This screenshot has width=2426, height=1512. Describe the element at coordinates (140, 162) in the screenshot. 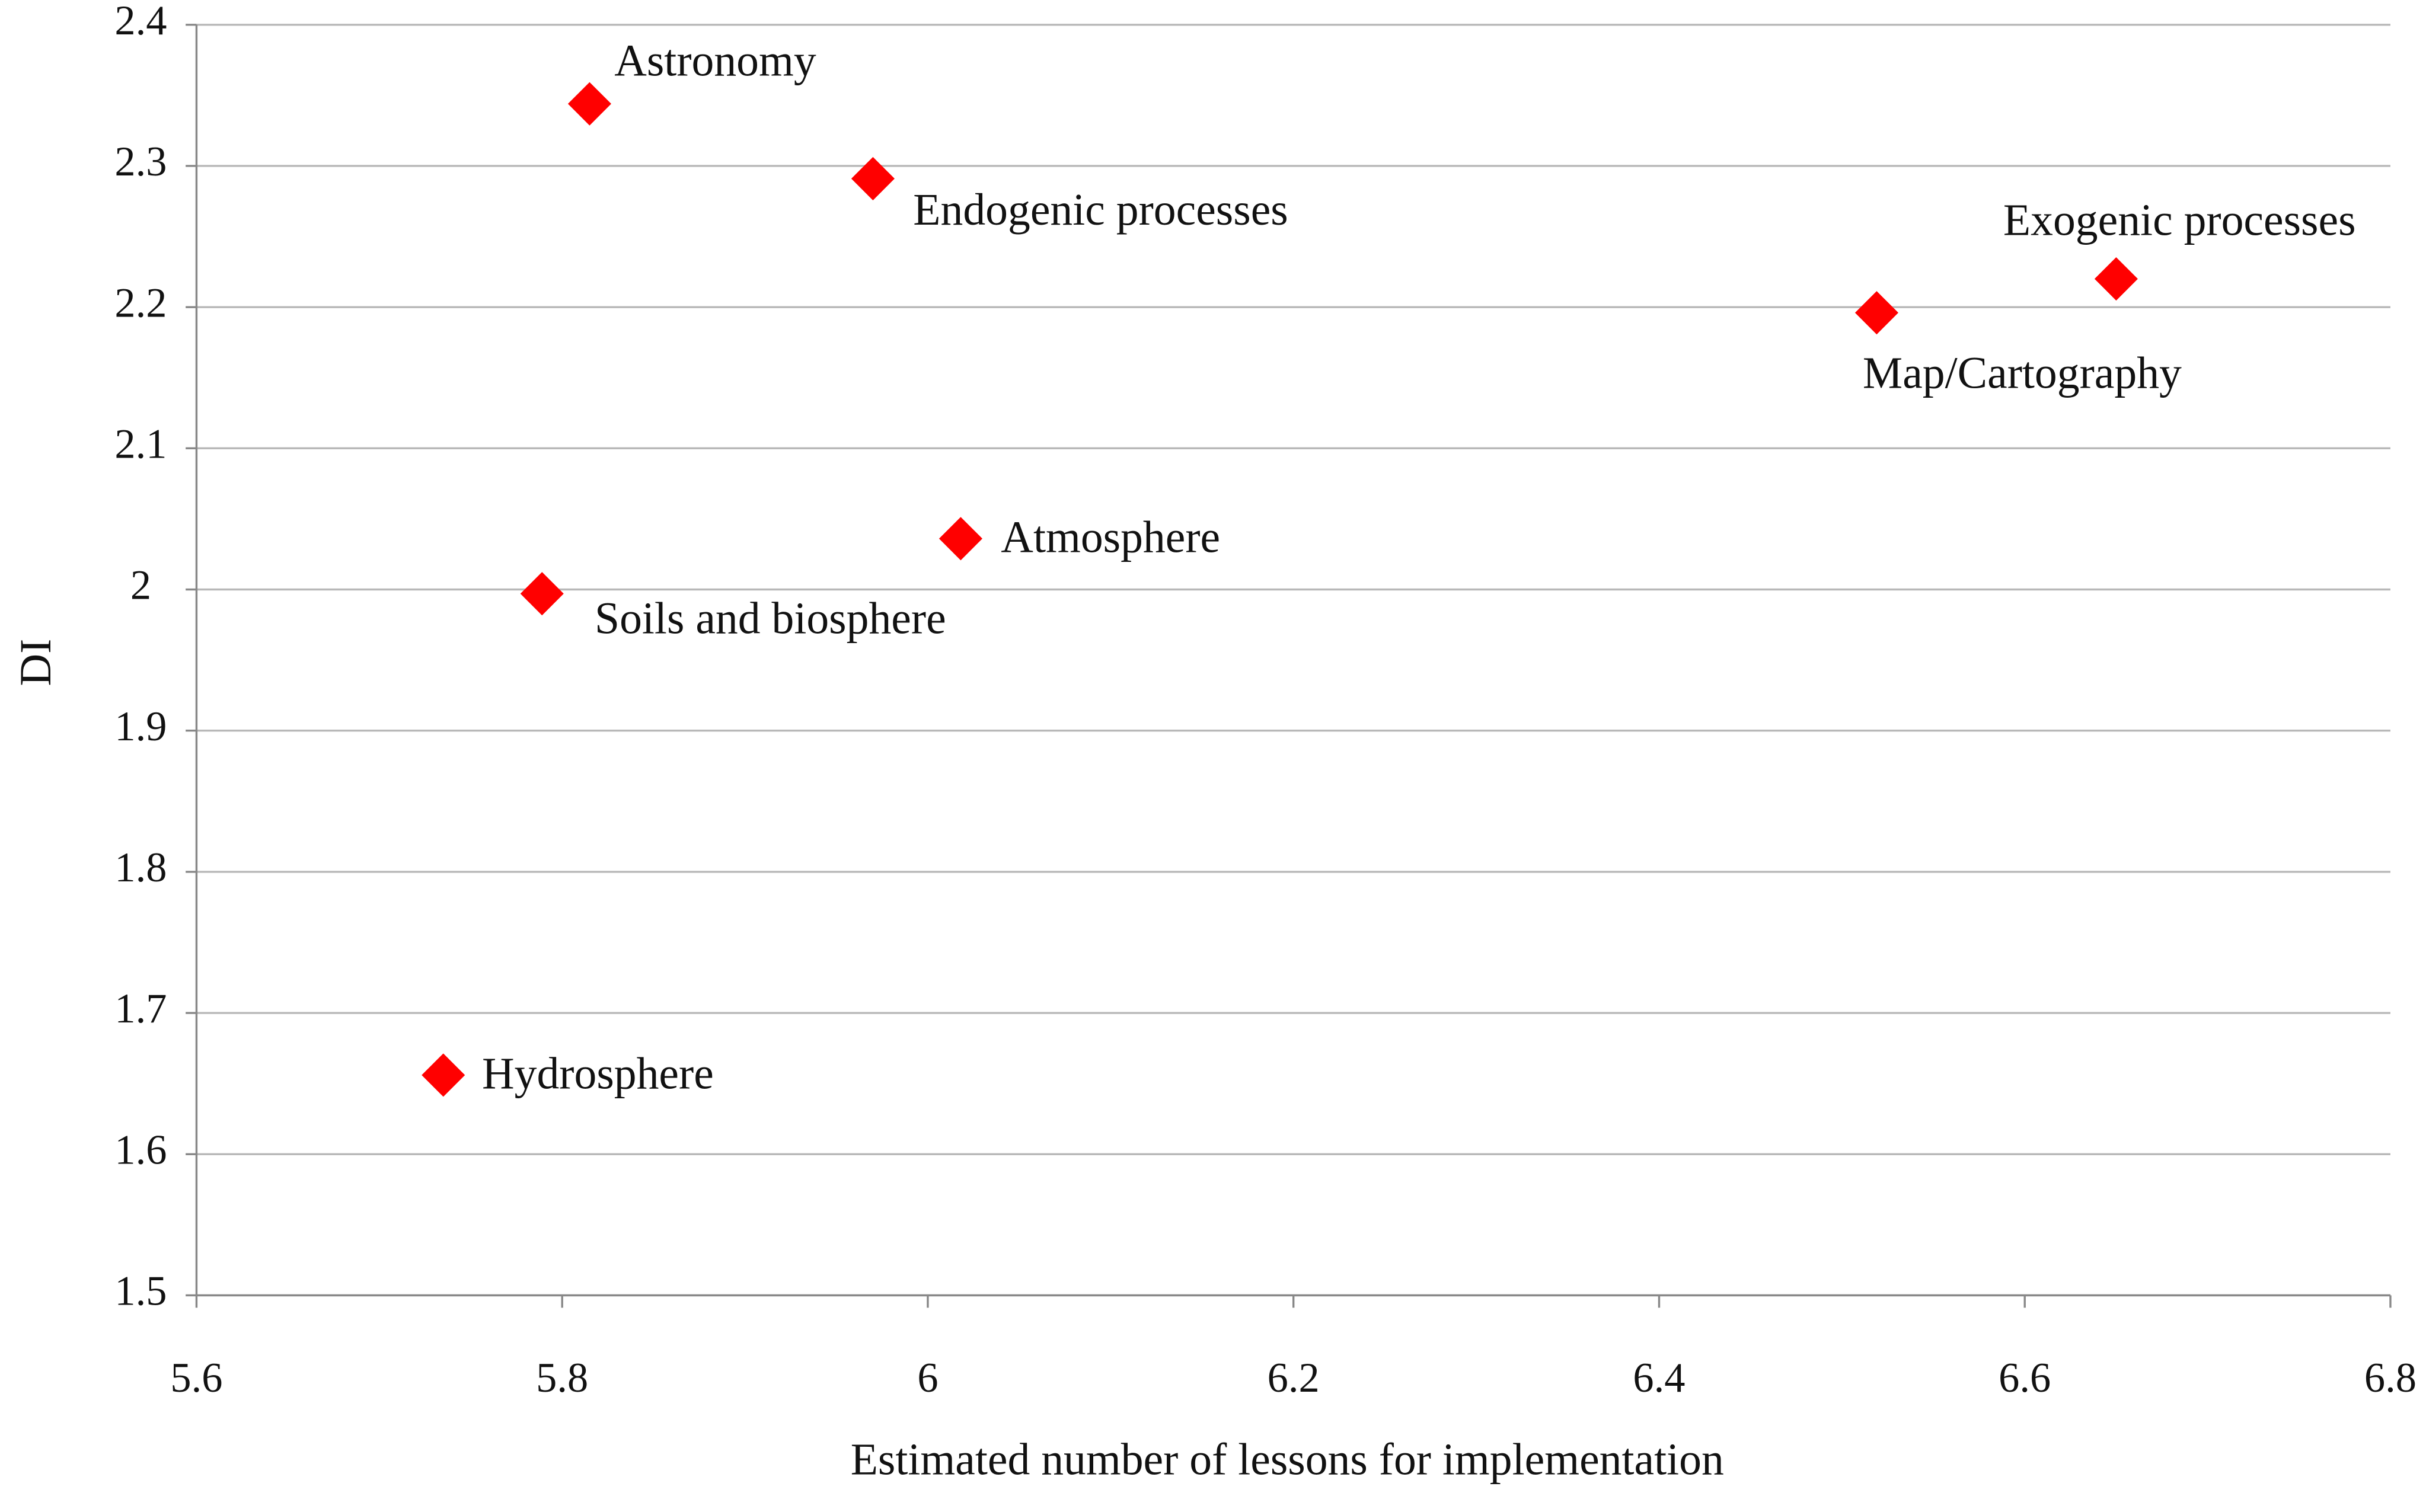

I see `y-tick-label: 2.3` at that location.